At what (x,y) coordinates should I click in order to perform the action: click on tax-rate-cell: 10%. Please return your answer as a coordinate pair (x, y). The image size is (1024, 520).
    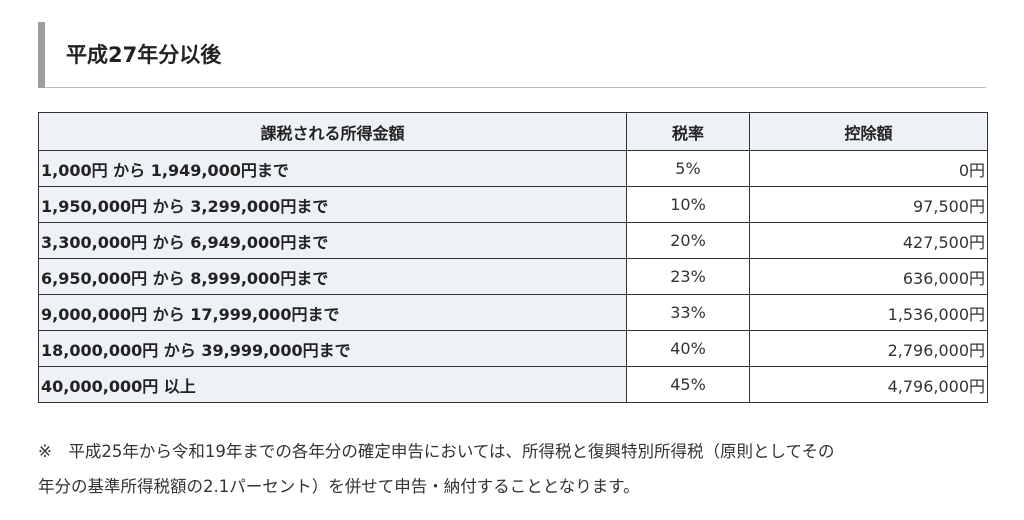
    Looking at the image, I should click on (688, 204).